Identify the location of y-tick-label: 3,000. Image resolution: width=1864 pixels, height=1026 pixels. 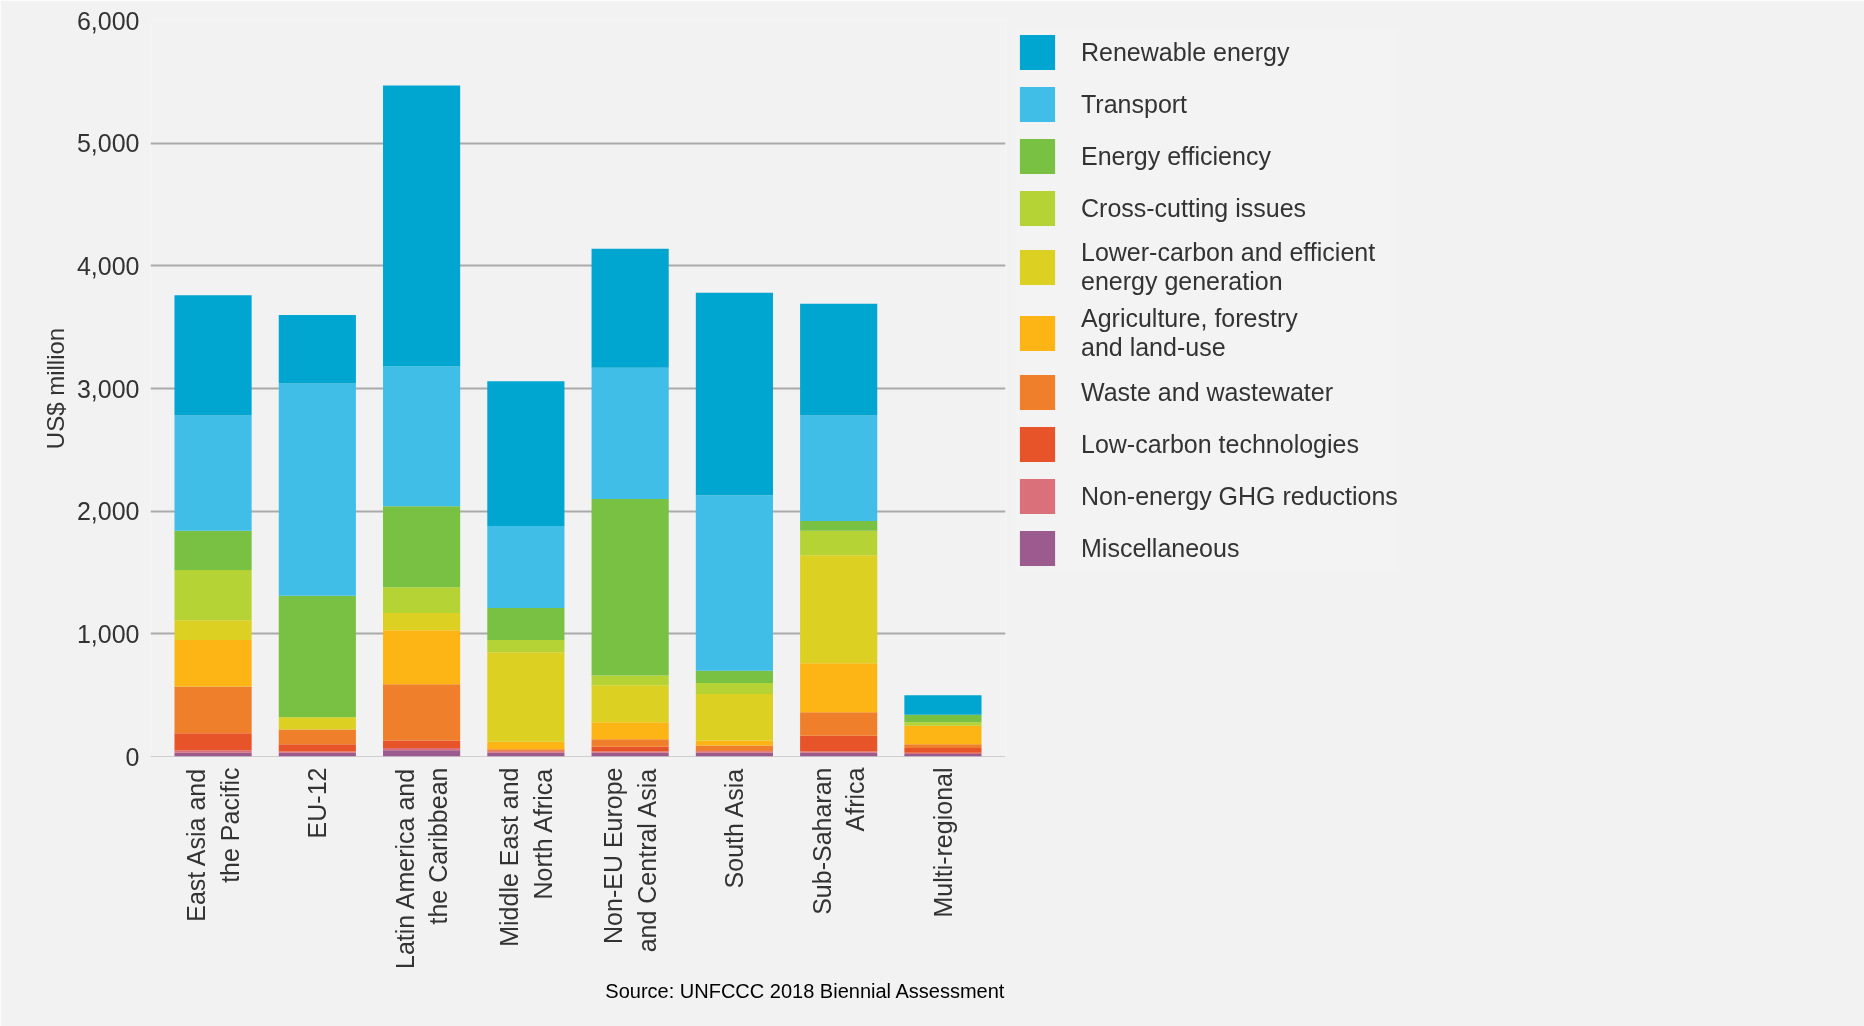
(108, 388).